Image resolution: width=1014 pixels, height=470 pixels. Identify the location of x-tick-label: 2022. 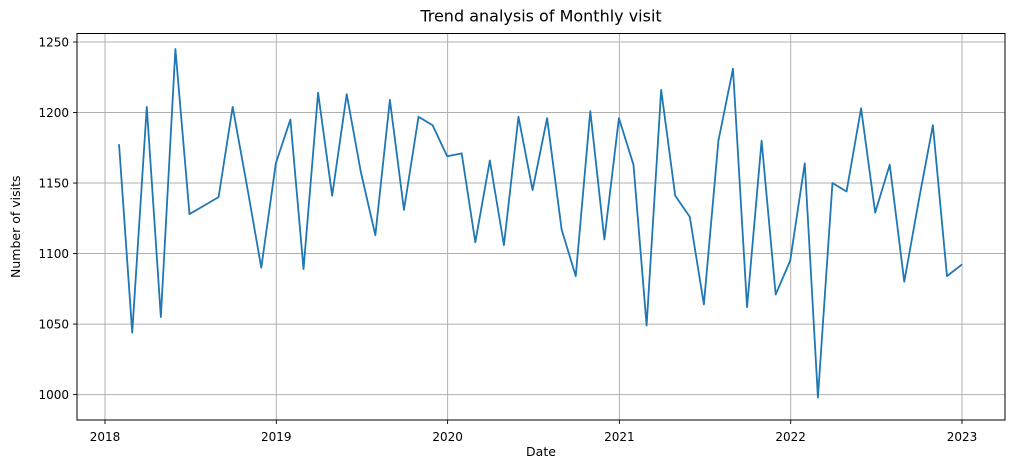
(790, 437).